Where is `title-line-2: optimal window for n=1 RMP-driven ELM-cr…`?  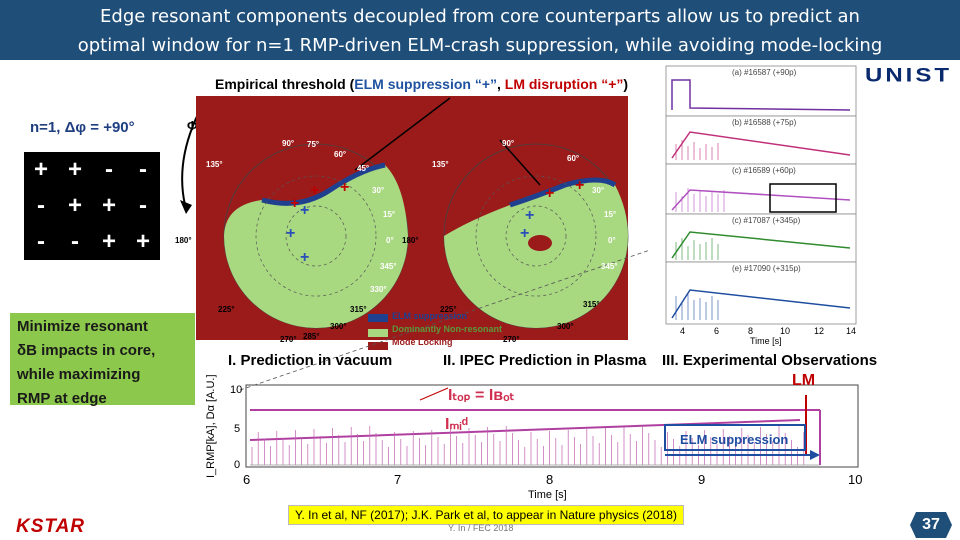
title-line-2: optimal window for n=1 RMP-driven ELM-cr… is located at coordinates (480, 45).